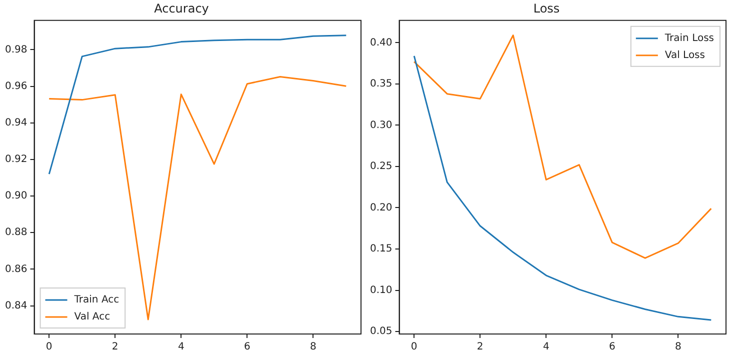 The height and width of the screenshot is (360, 731). Describe the element at coordinates (16, 86) in the screenshot. I see `y-tick-label: 0.96` at that location.